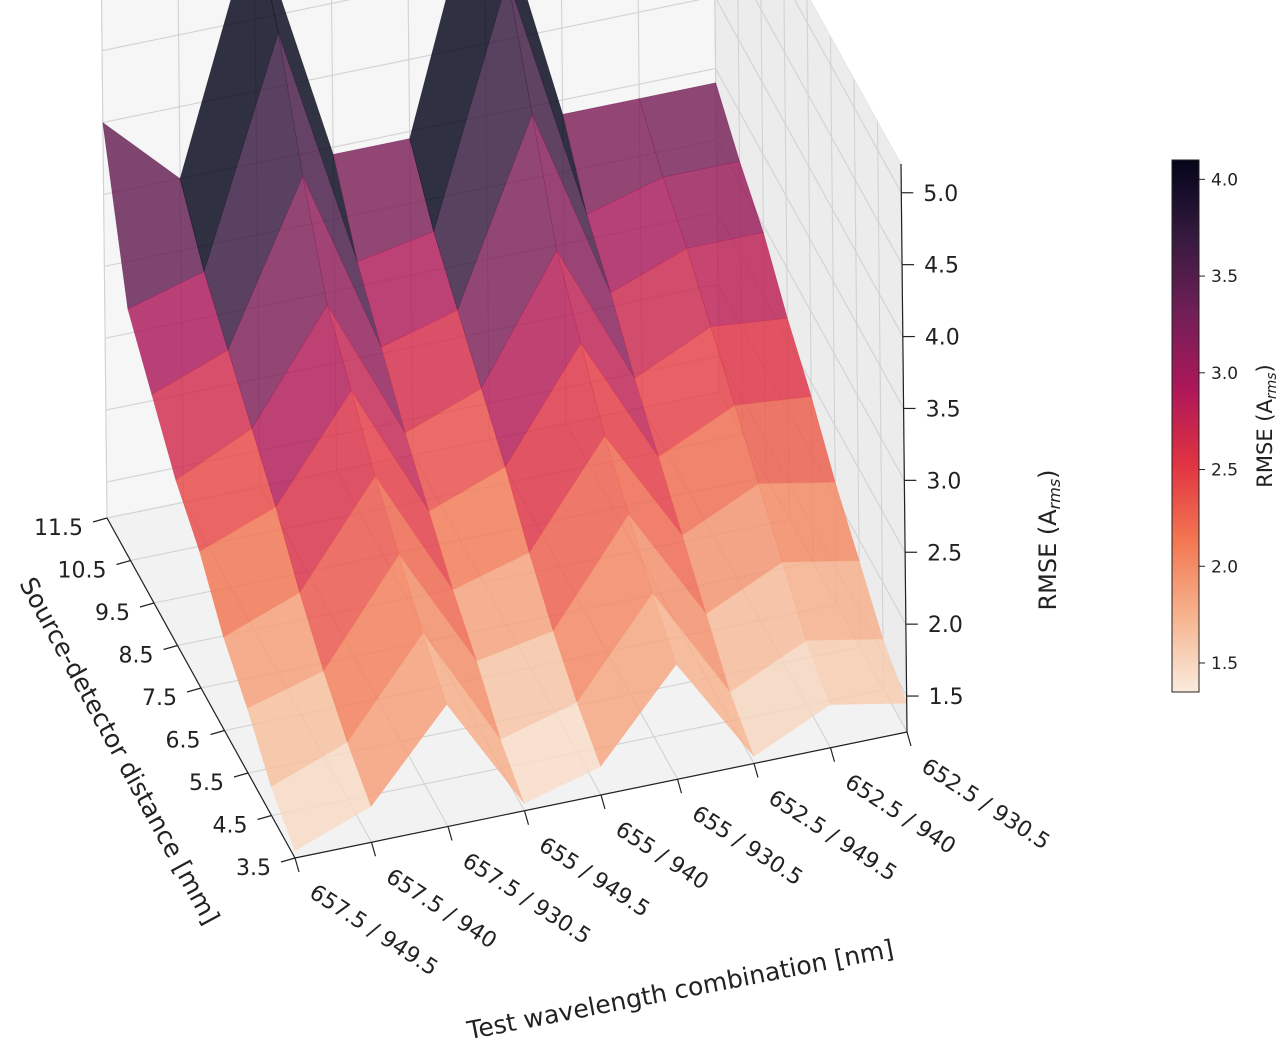 The image size is (1280, 1050). Describe the element at coordinates (112, 613) in the screenshot. I see `x-tick-label: 9.5` at that location.